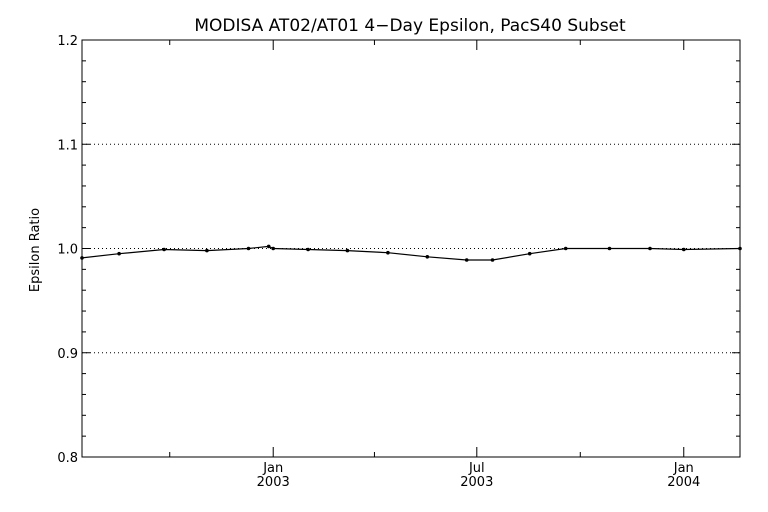 The width and height of the screenshot is (768, 512). What do you see at coordinates (67, 250) in the screenshot?
I see `y-tick-label: 1.0` at bounding box center [67, 250].